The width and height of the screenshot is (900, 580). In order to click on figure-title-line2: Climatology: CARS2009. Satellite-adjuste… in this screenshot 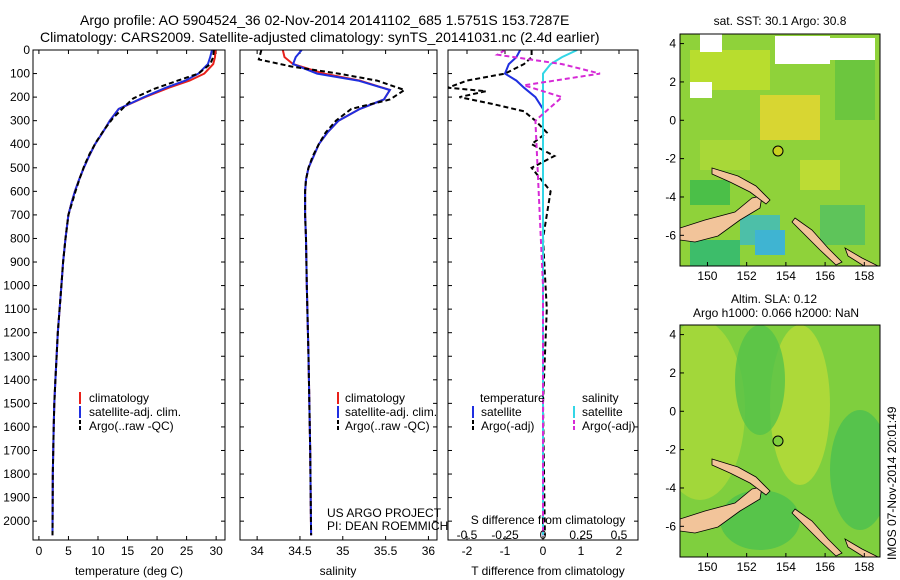, I will do `click(320, 37)`.